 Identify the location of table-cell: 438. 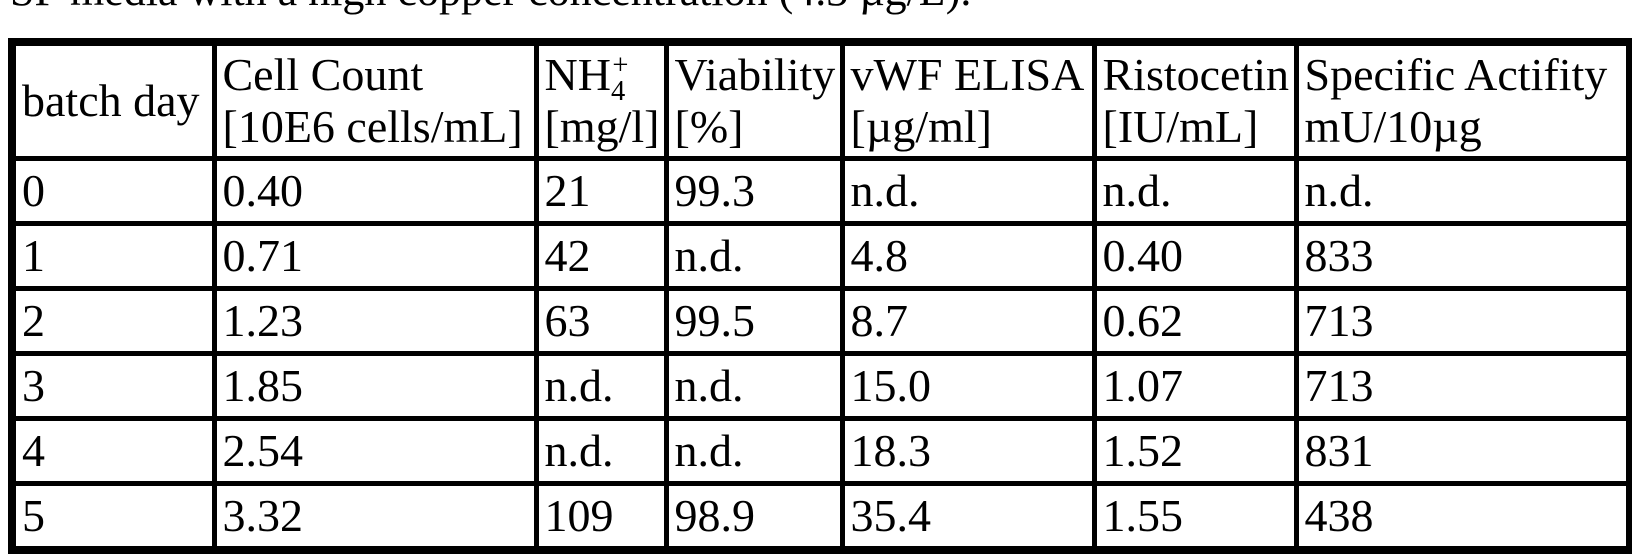
(1462, 517).